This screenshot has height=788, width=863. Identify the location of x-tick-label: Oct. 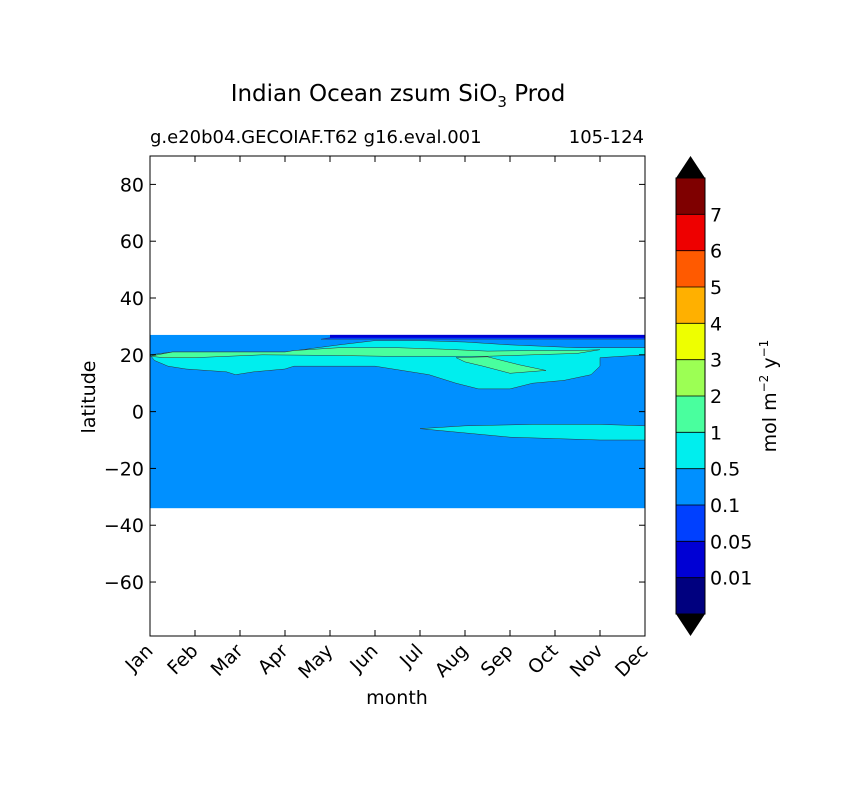
(543, 659).